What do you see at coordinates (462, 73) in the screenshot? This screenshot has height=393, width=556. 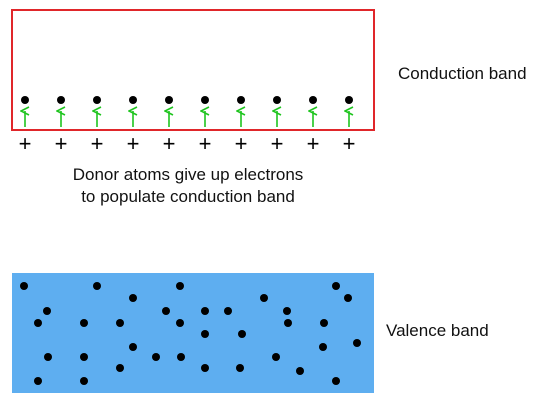 I see `conduction-band-label: Conduction band` at bounding box center [462, 73].